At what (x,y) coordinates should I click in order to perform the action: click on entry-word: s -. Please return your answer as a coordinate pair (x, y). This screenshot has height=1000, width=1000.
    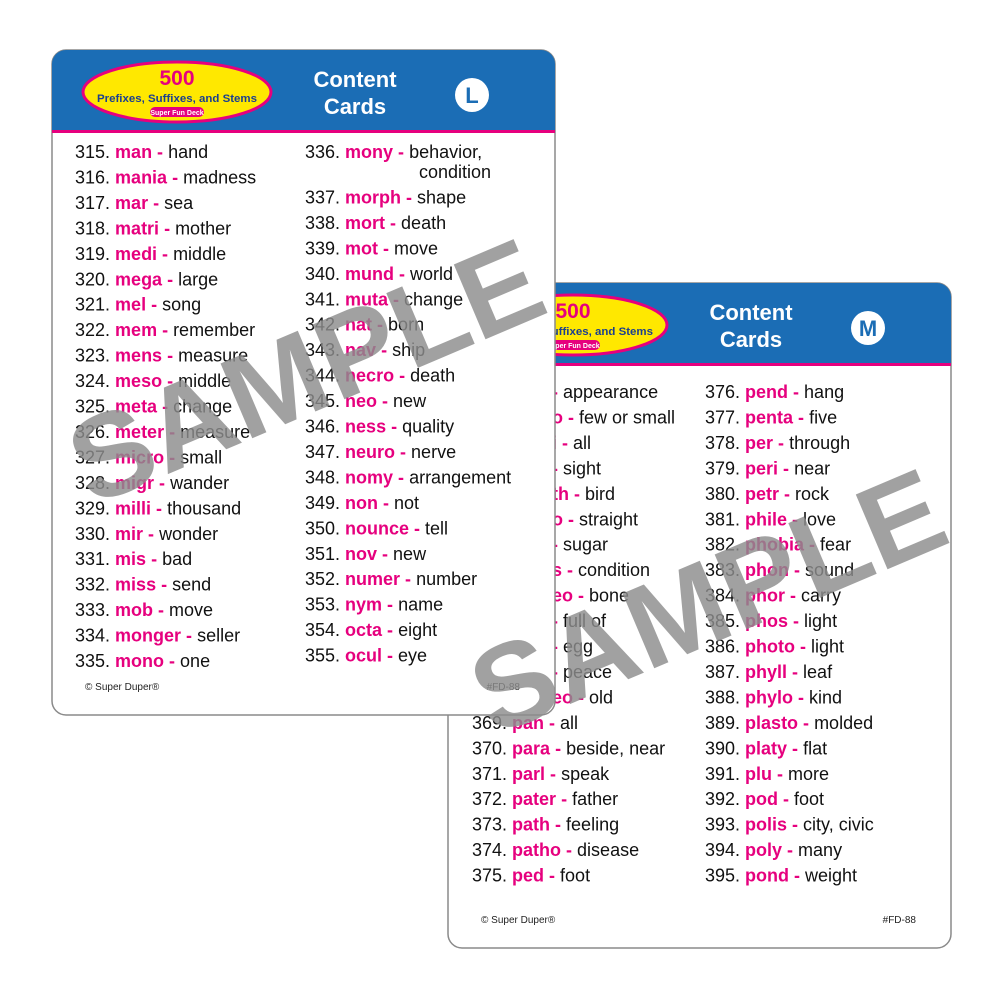
    Looking at the image, I should click on (562, 570).